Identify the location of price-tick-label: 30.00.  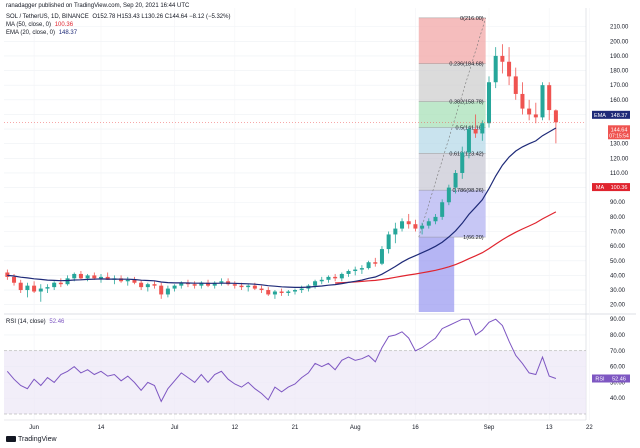
(618, 291).